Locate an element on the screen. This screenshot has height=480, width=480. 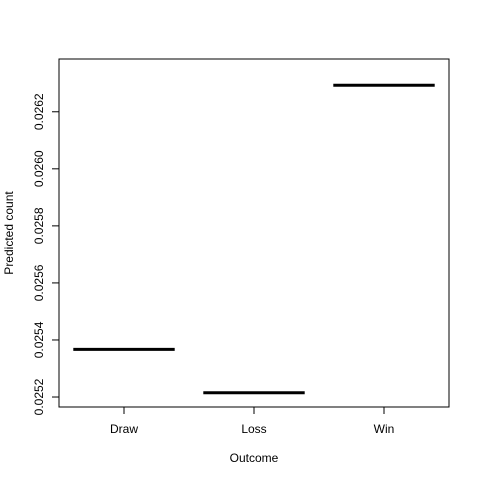
y-tick-label: 0.0254 is located at coordinates (39, 339).